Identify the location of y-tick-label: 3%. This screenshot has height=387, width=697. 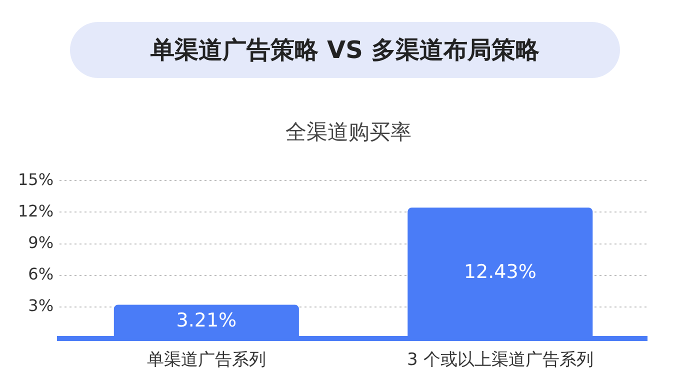
(41, 306).